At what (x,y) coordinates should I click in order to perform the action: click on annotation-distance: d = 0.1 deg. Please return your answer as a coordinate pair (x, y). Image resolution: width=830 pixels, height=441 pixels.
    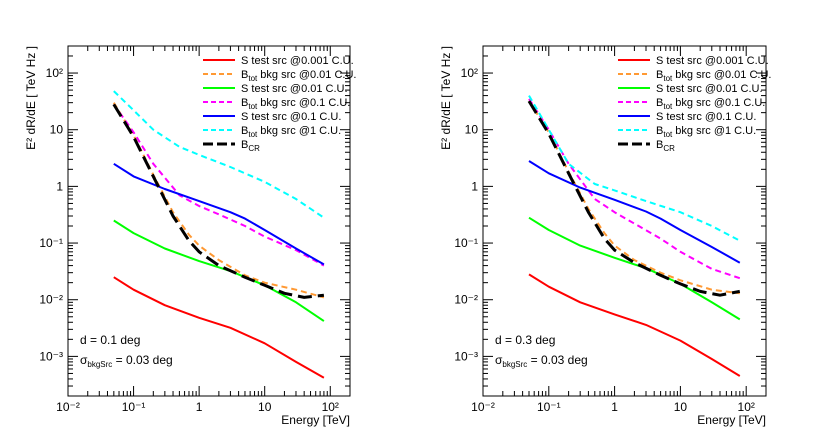
    Looking at the image, I should click on (110, 340).